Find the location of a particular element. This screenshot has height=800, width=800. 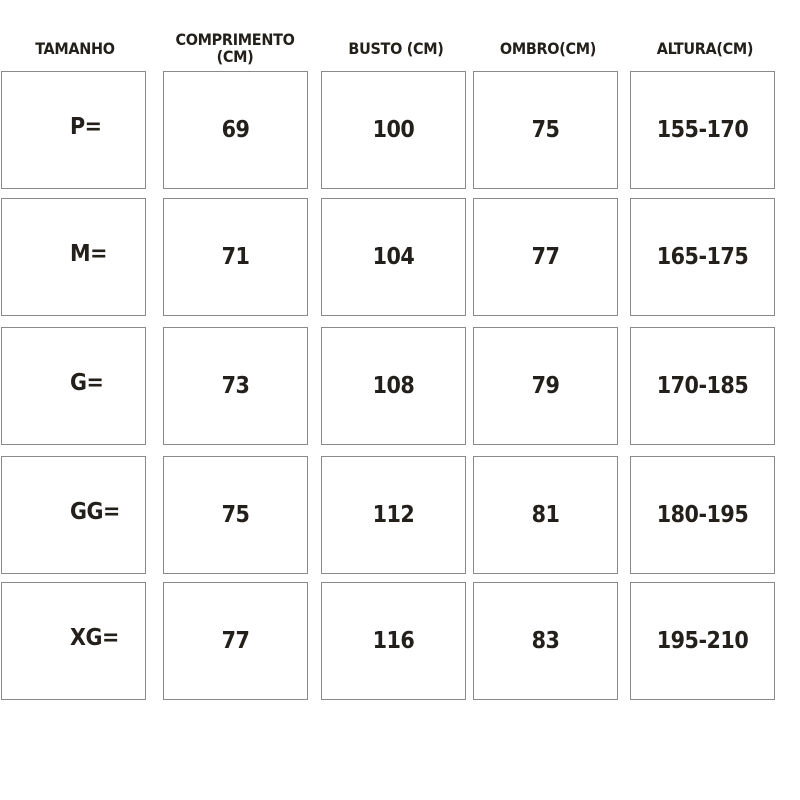

measurement-cell: 73 is located at coordinates (235, 386).